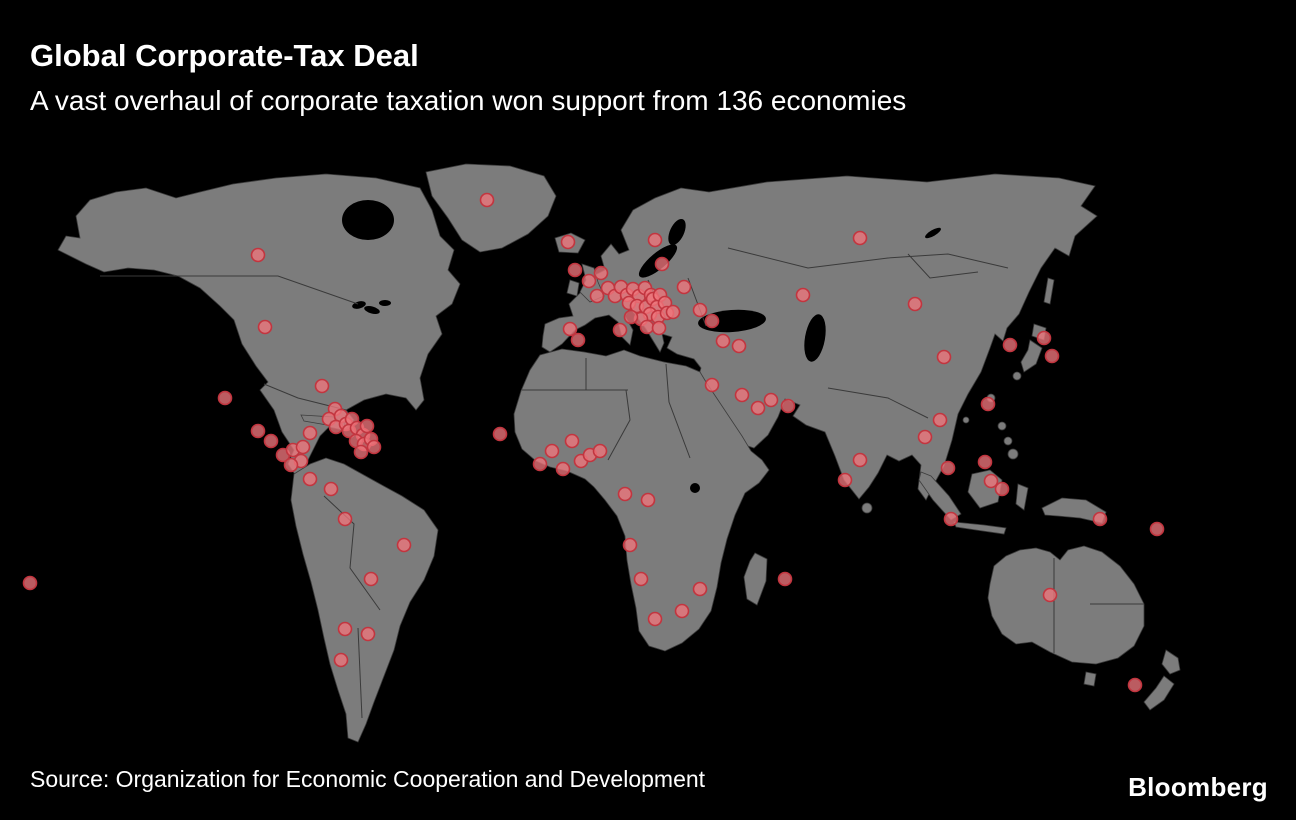  What do you see at coordinates (352, 553) in the screenshot?
I see `border-brazil` at bounding box center [352, 553].